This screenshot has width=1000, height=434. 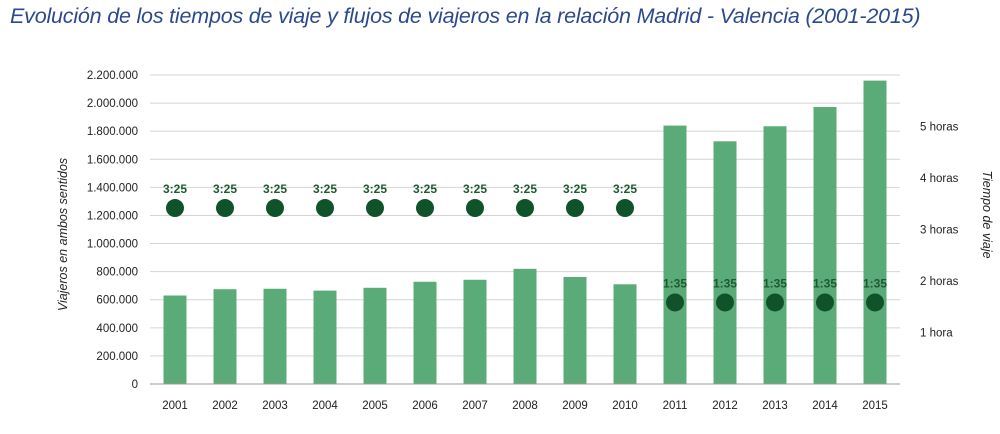 I want to click on bar-2010, so click(x=625, y=334).